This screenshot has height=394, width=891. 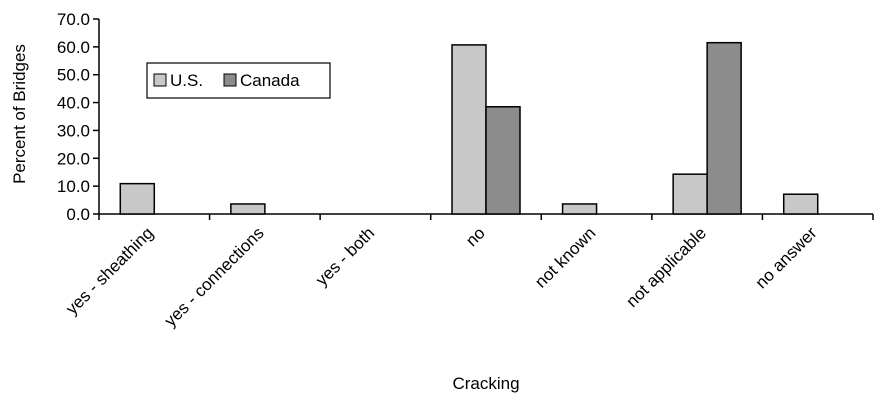 What do you see at coordinates (475, 236) in the screenshot?
I see `x-tick-label: no` at bounding box center [475, 236].